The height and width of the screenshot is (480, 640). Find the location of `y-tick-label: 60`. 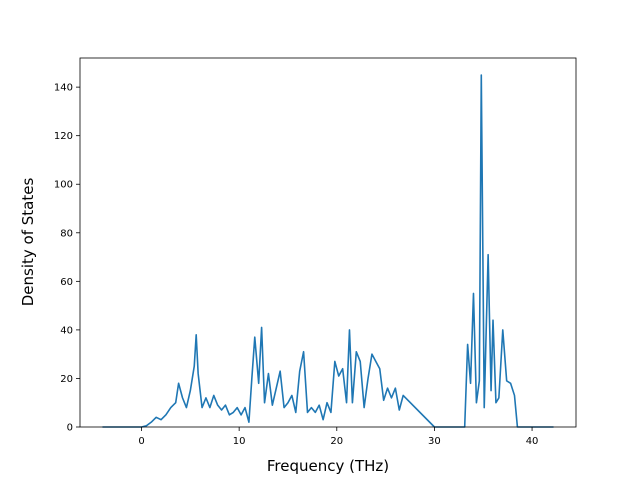

y-tick-label: 60 is located at coordinates (66, 282).